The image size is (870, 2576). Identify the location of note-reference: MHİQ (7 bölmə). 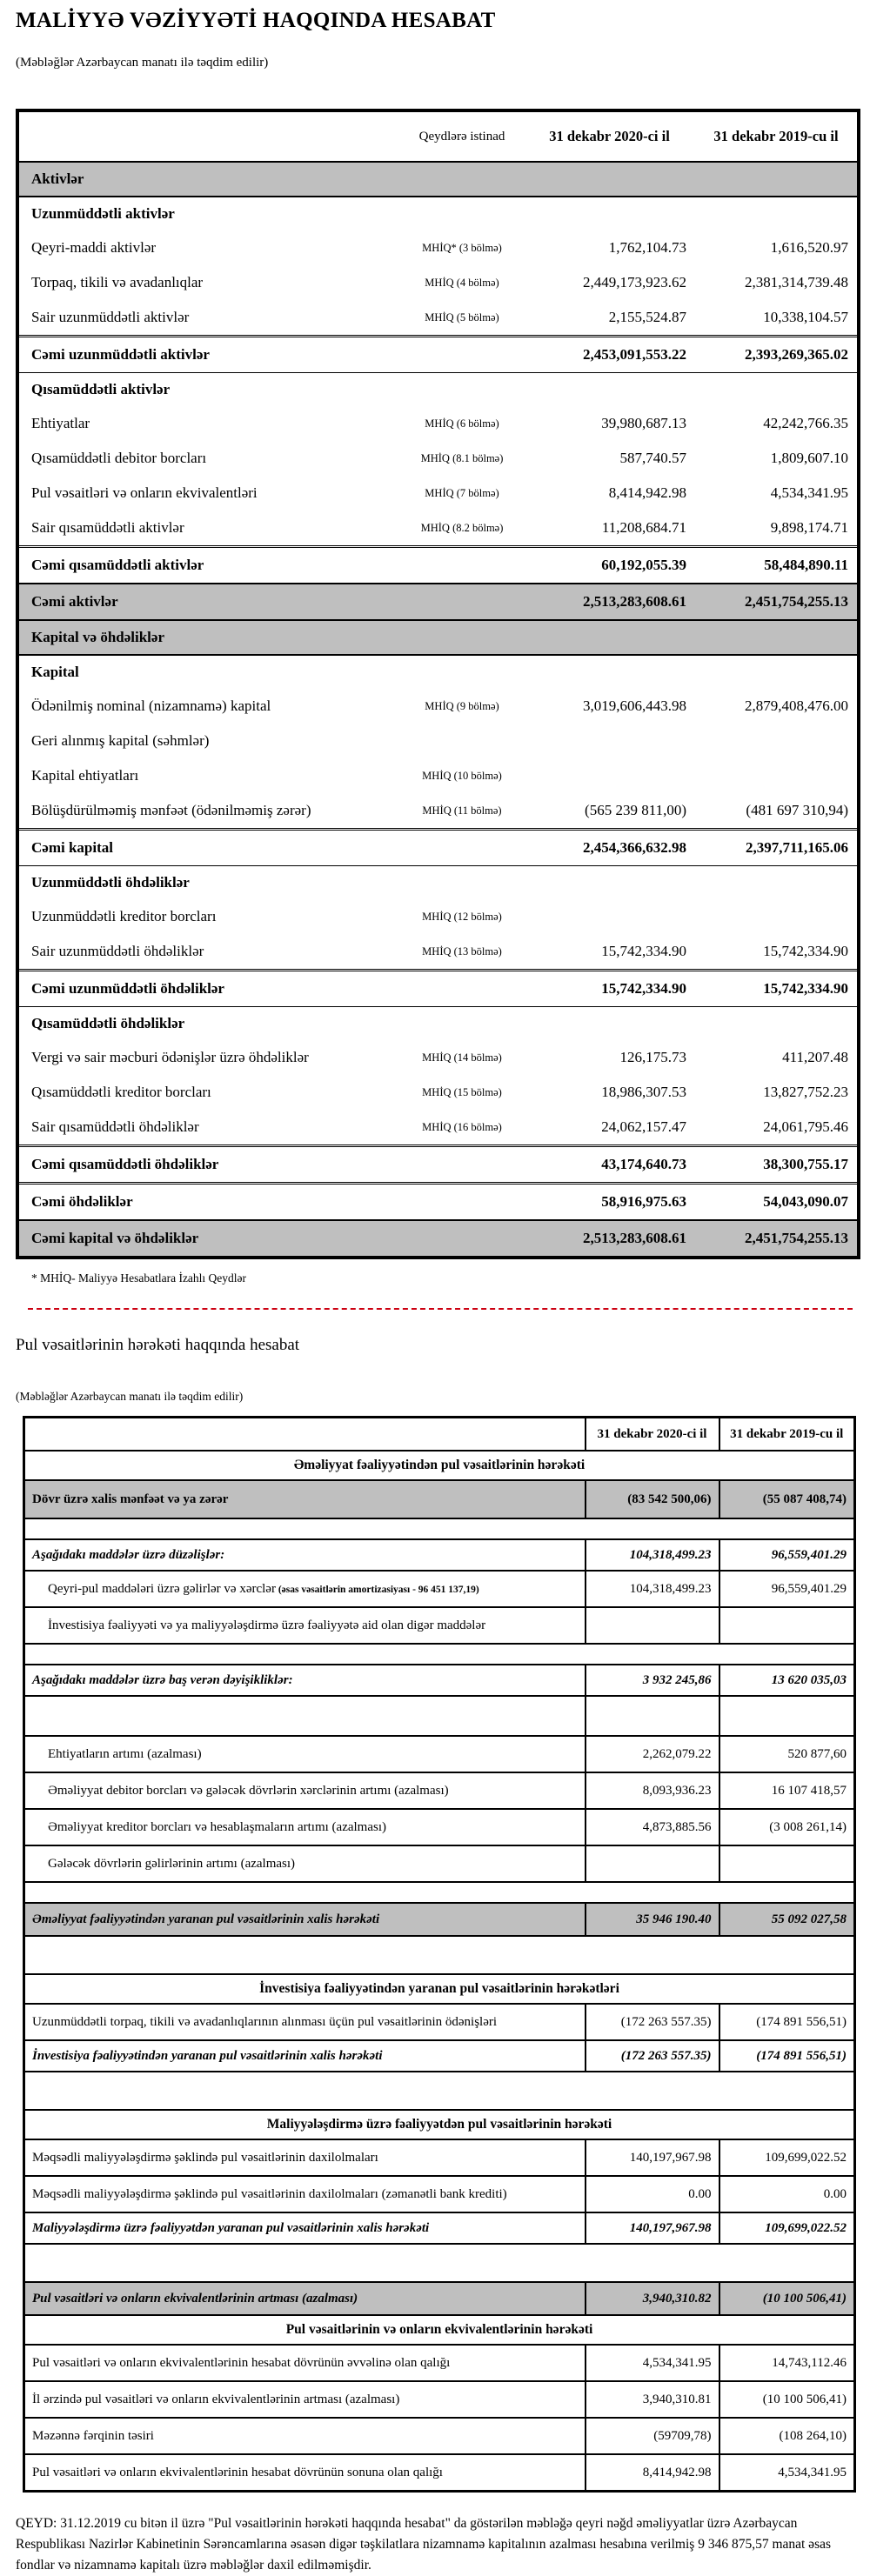
(462, 492).